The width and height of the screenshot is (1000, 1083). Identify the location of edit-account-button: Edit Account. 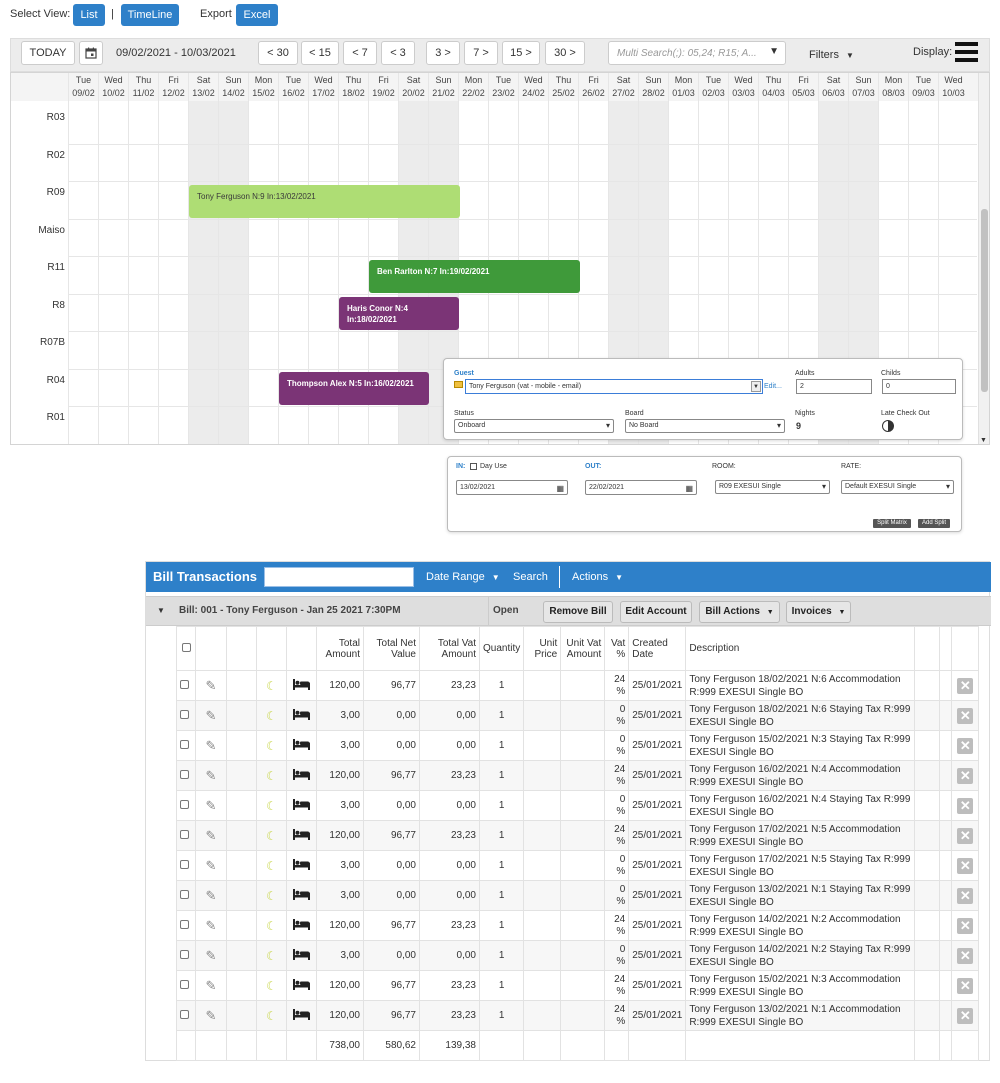
(656, 612).